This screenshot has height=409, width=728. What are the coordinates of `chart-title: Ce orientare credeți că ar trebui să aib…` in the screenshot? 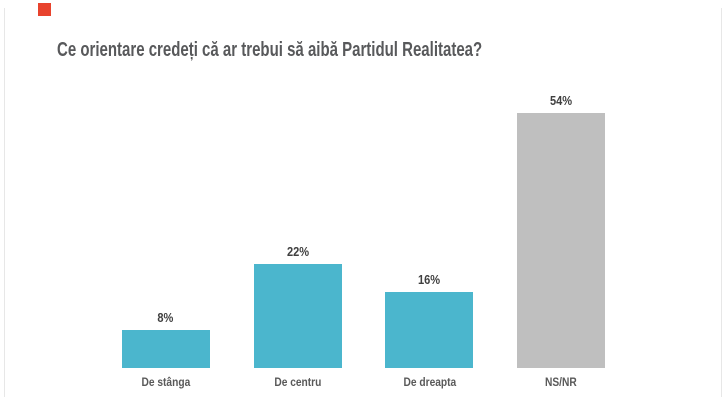 It's located at (270, 50).